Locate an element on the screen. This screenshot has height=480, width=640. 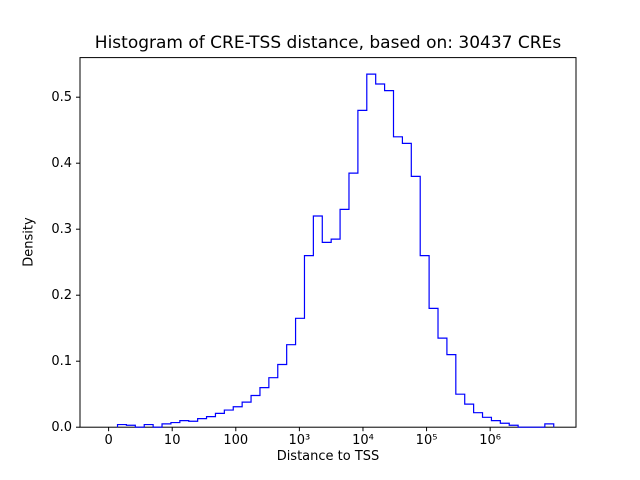
x-tick-label: 10⁶ is located at coordinates (490, 440).